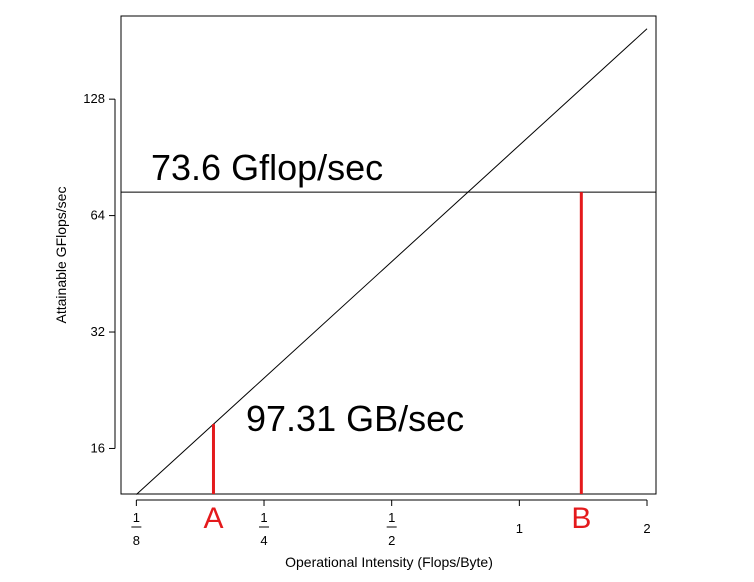 Image resolution: width=754 pixels, height=582 pixels. Describe the element at coordinates (519, 528) in the screenshot. I see `x-tick-label: 1` at that location.